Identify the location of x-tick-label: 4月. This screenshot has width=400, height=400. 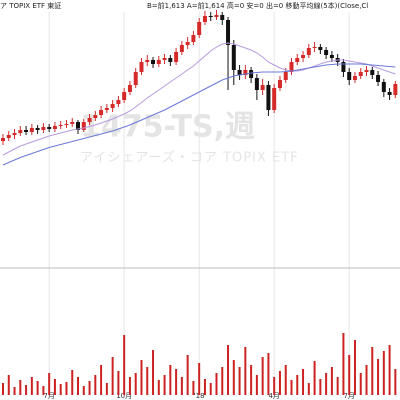
(273, 396).